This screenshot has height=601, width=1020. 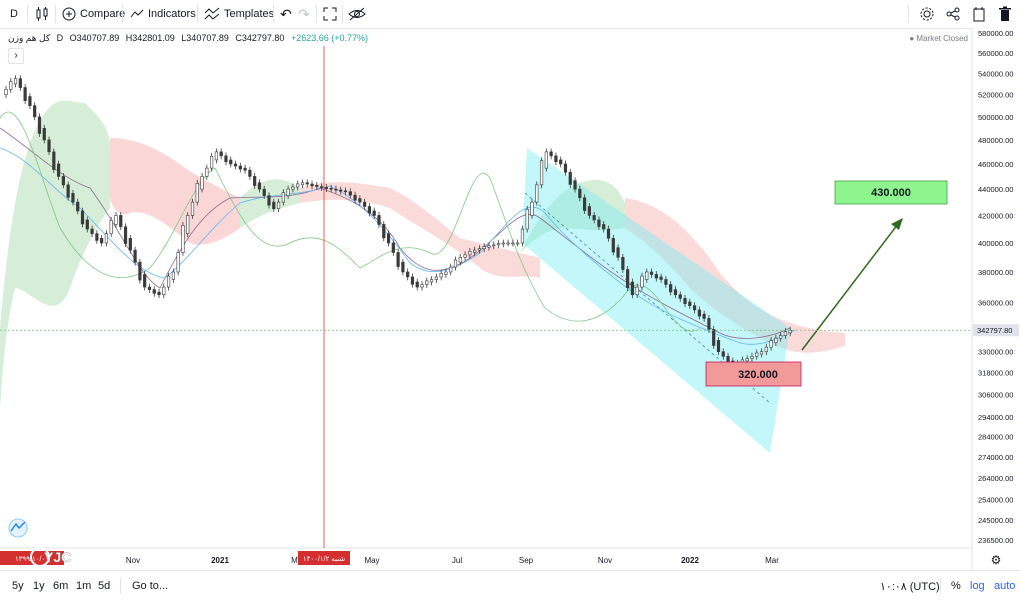 What do you see at coordinates (205, 38) in the screenshot?
I see `legend-low: L340707.89` at bounding box center [205, 38].